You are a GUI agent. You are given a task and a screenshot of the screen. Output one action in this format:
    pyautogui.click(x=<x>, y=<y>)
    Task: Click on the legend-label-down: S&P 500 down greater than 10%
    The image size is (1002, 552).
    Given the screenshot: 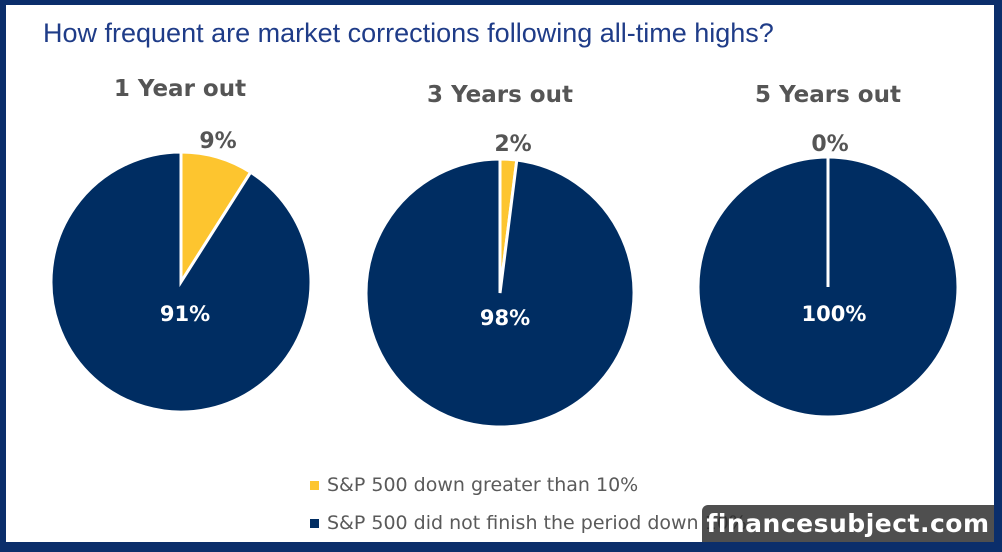 What is the action you would take?
    pyautogui.click(x=483, y=485)
    